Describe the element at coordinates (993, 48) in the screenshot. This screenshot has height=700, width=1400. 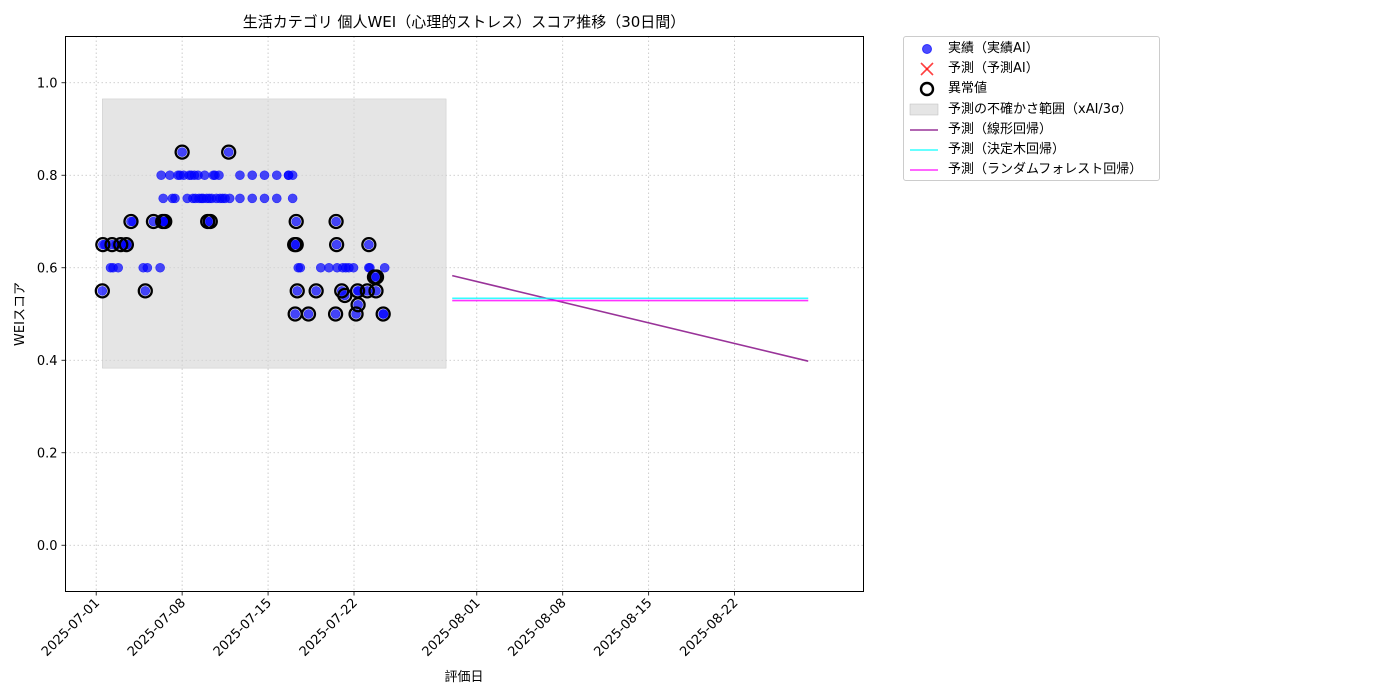
I see `legend-label-actual: 実績（実績AI）` at that location.